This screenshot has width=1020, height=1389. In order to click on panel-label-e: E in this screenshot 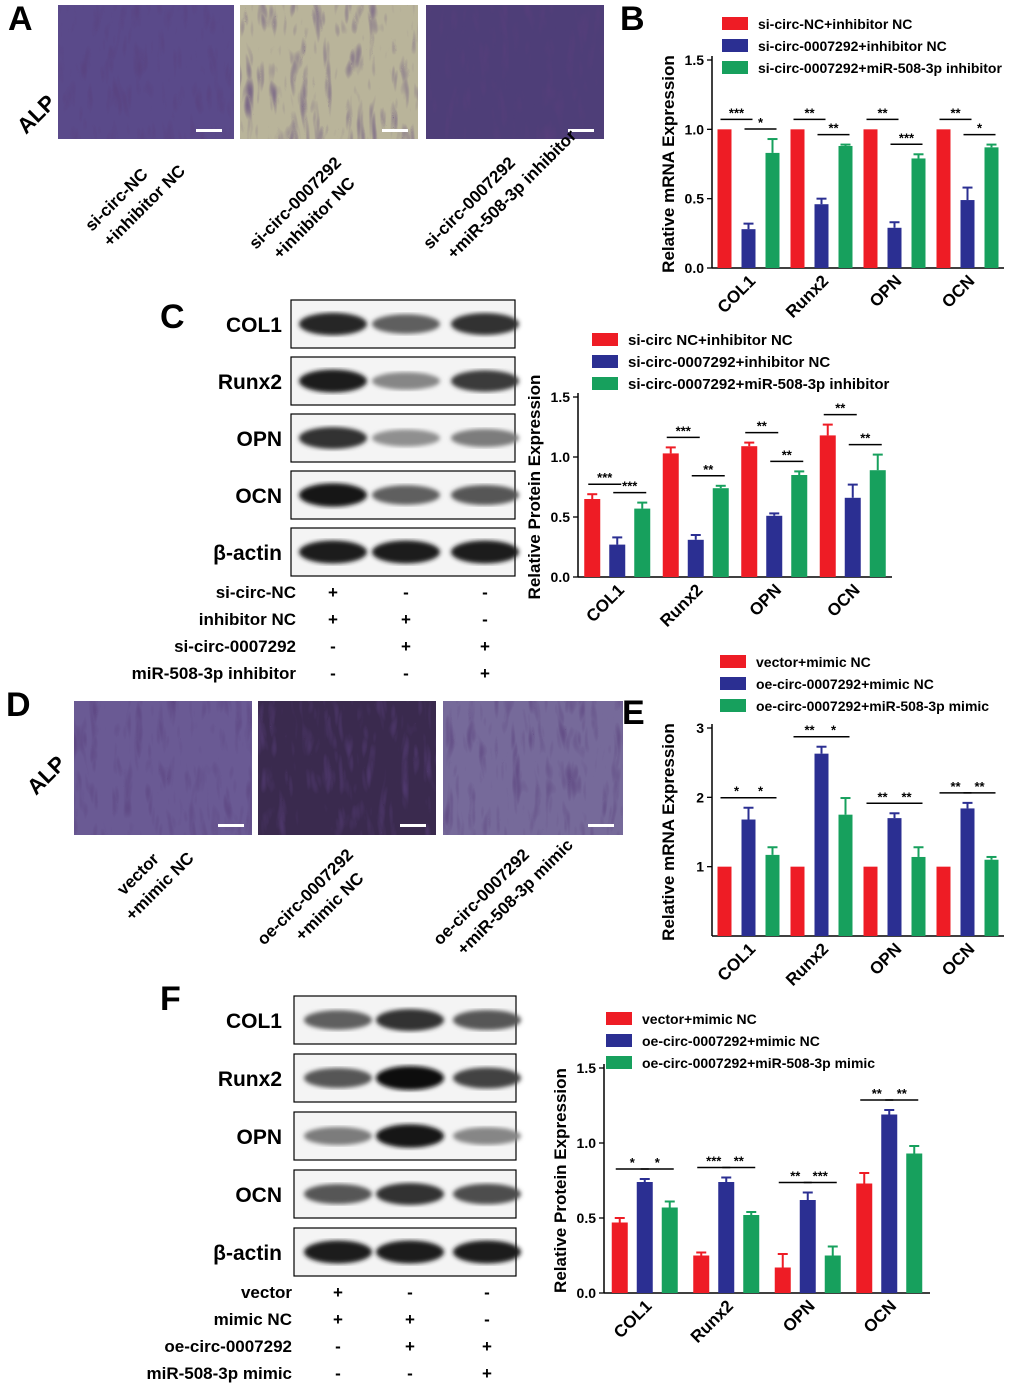, I will do `click(633, 713)`.